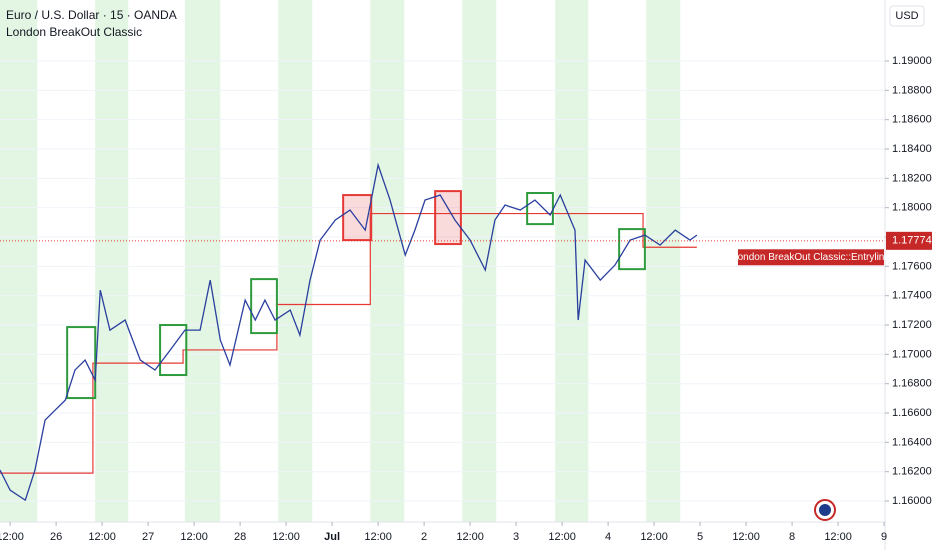 This screenshot has height=550, width=932. What do you see at coordinates (912, 61) in the screenshot?
I see `y-tick-label: 1.19000` at bounding box center [912, 61].